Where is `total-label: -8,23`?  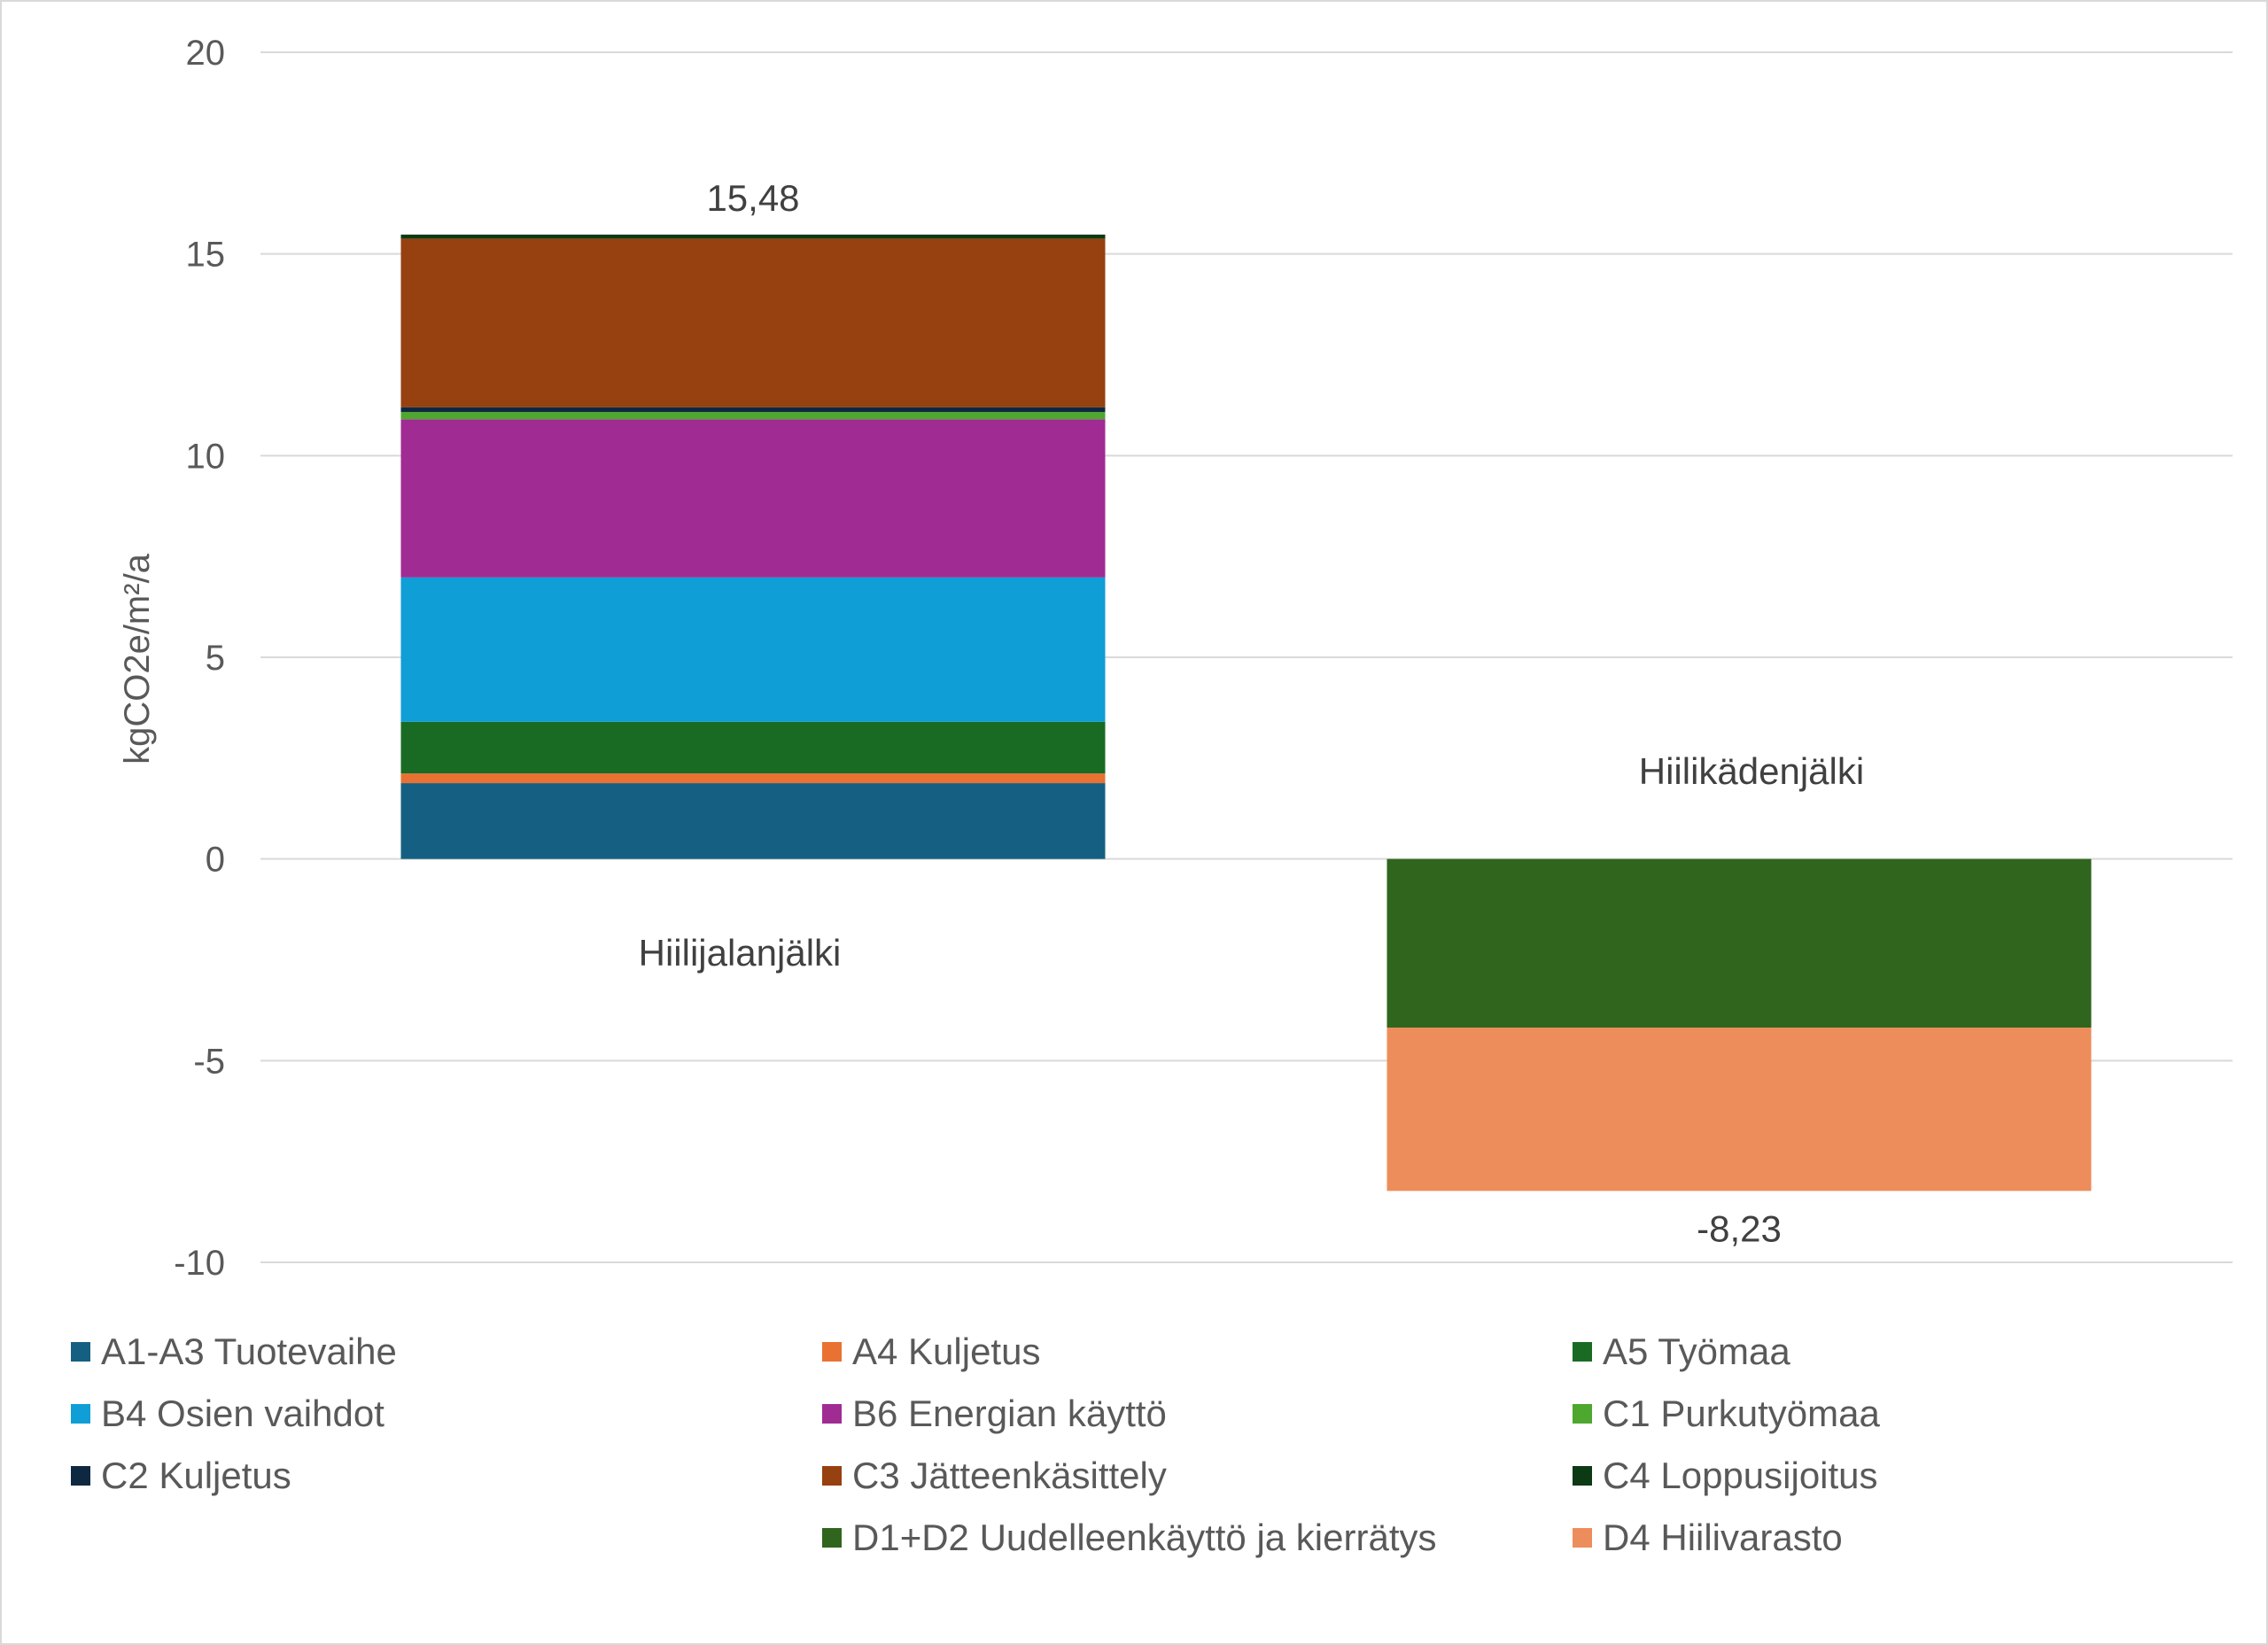
total-label: -8,23 is located at coordinates (1739, 1228).